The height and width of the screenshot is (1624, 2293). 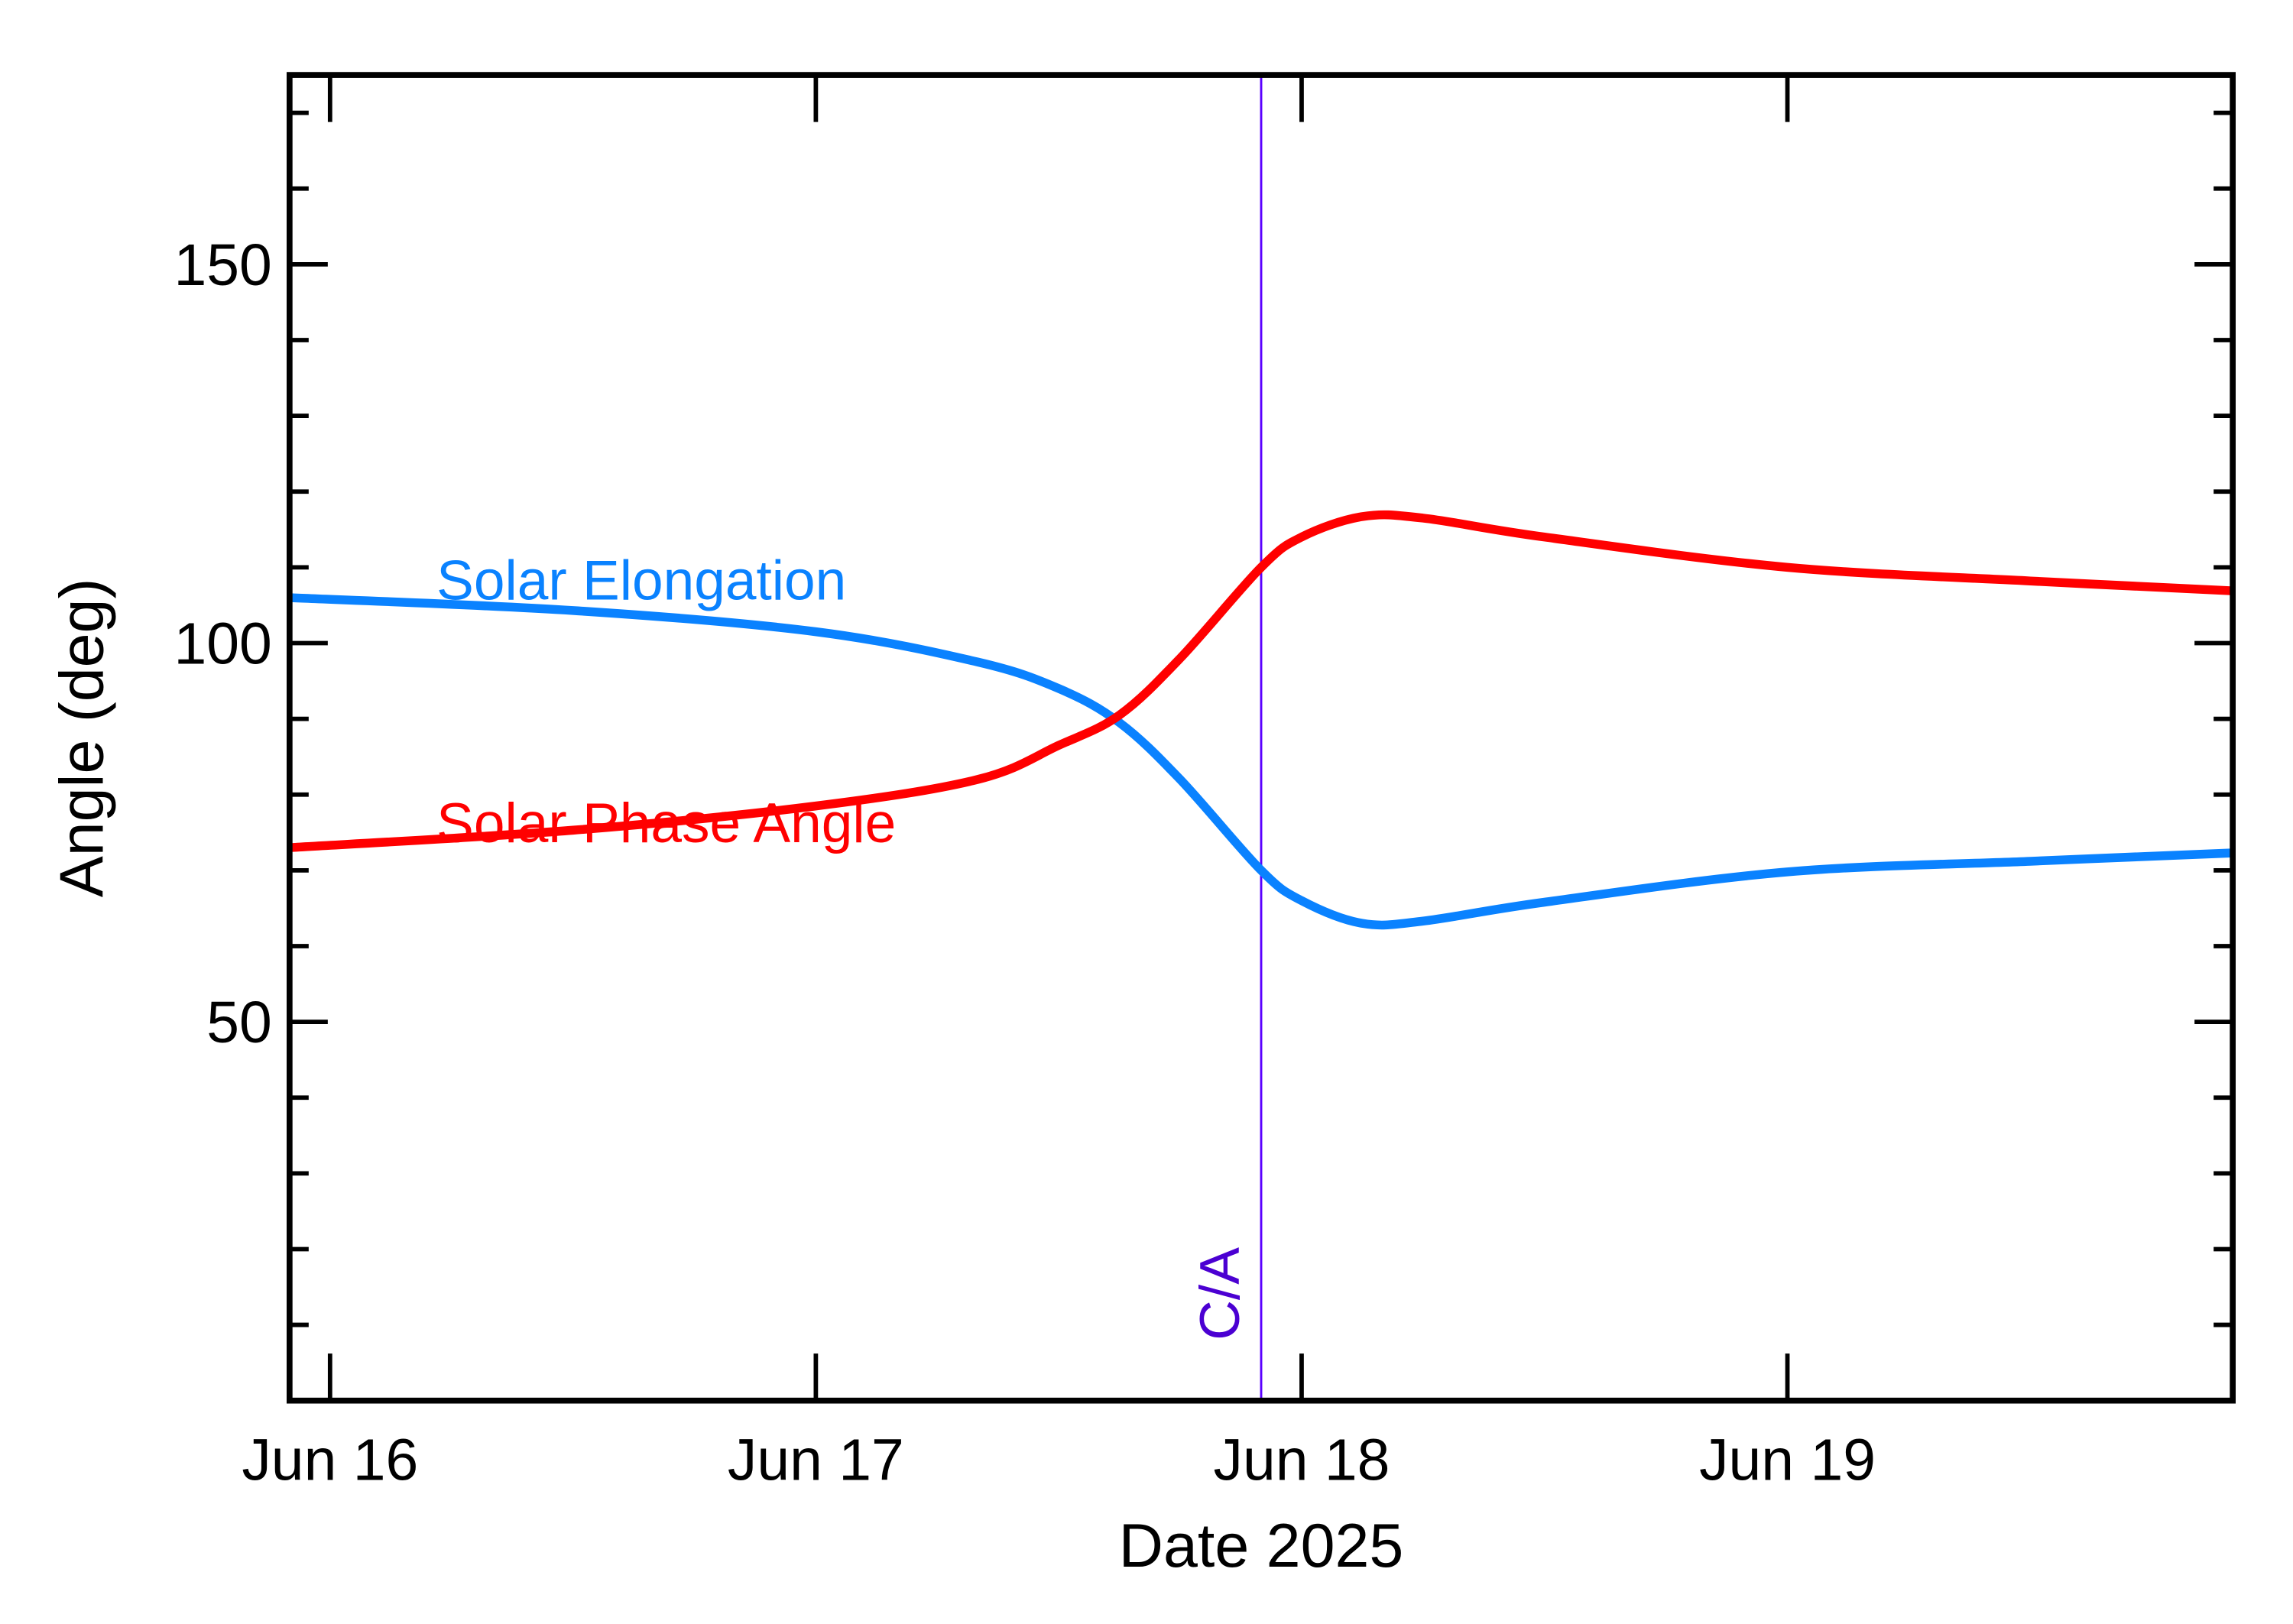 I want to click on x-tick-label: Jun 17, so click(x=816, y=1460).